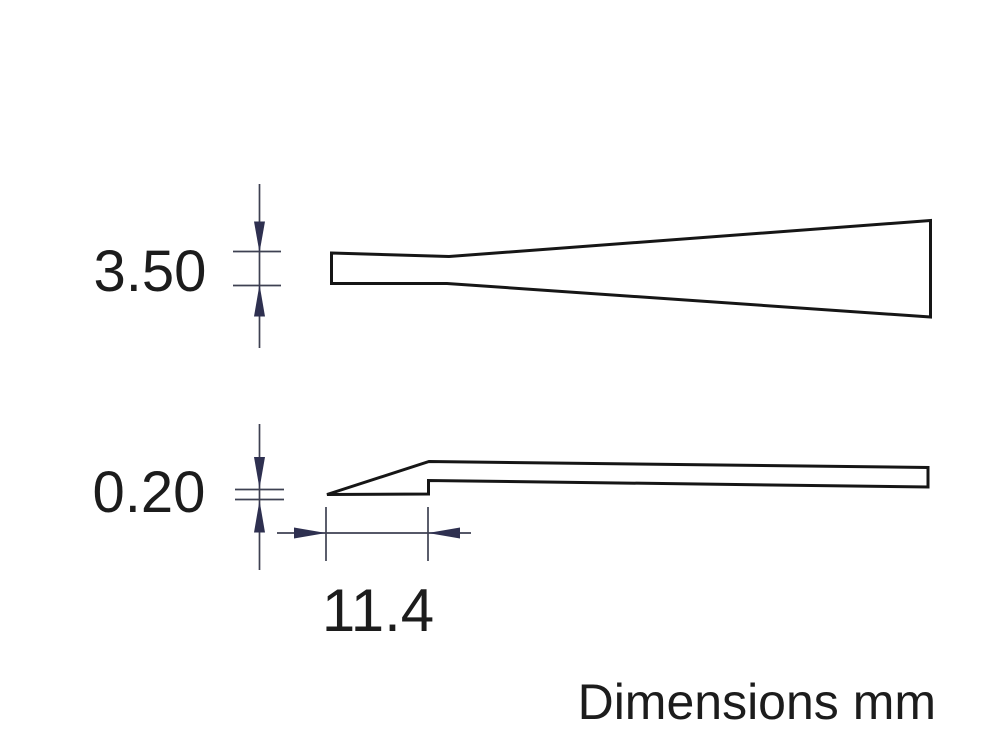  I want to click on dimension-tip-thickness: 0.20, so click(188, 497).